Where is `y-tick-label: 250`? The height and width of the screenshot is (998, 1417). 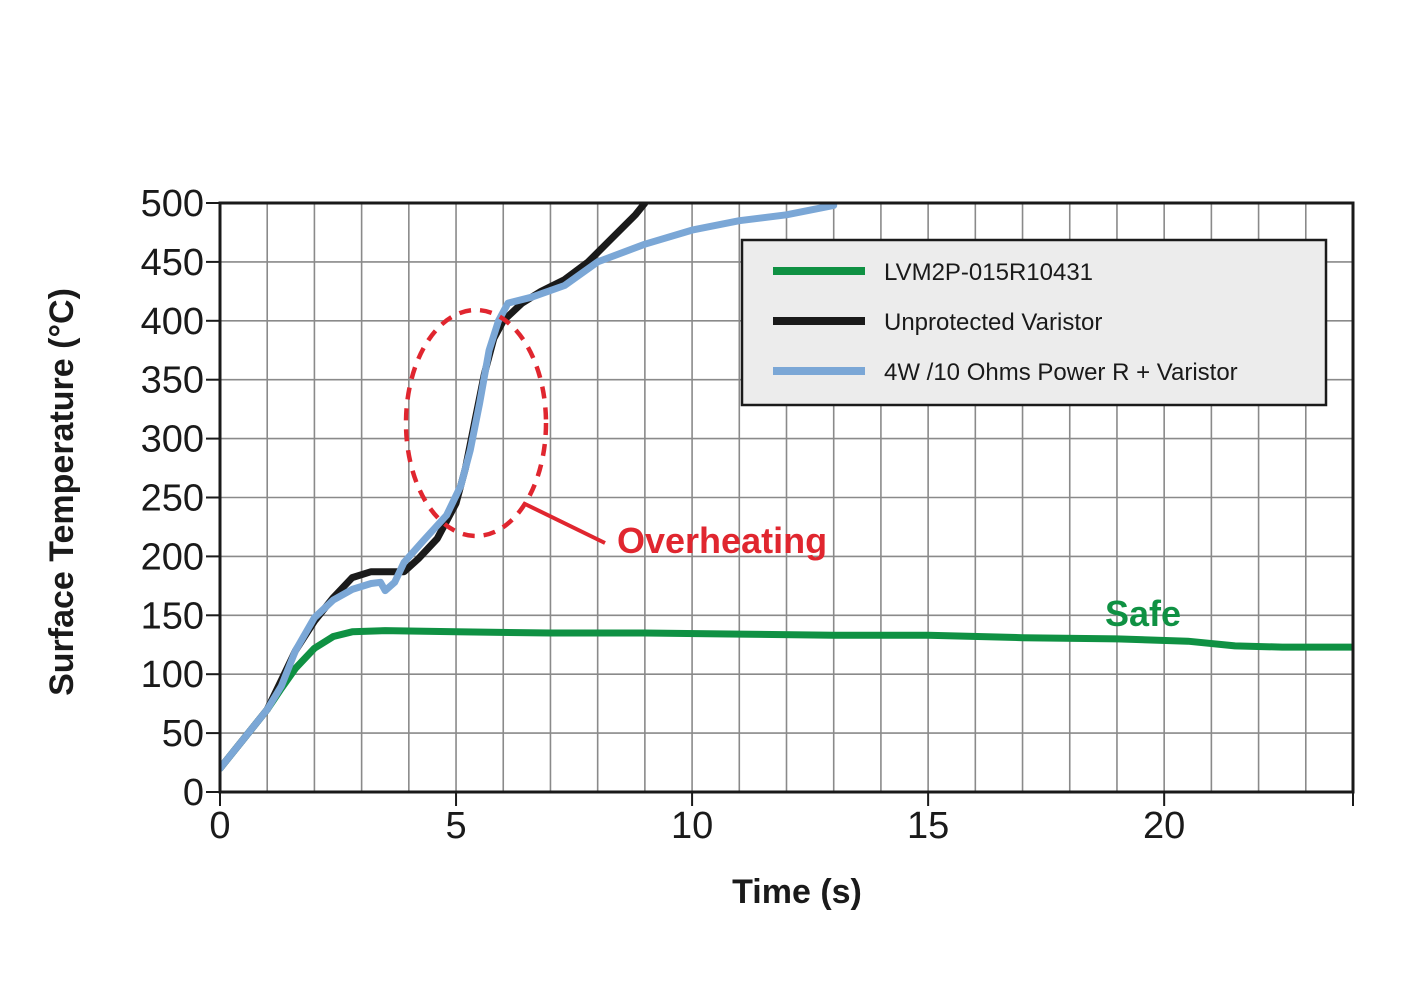
y-tick-label: 250 is located at coordinates (172, 499).